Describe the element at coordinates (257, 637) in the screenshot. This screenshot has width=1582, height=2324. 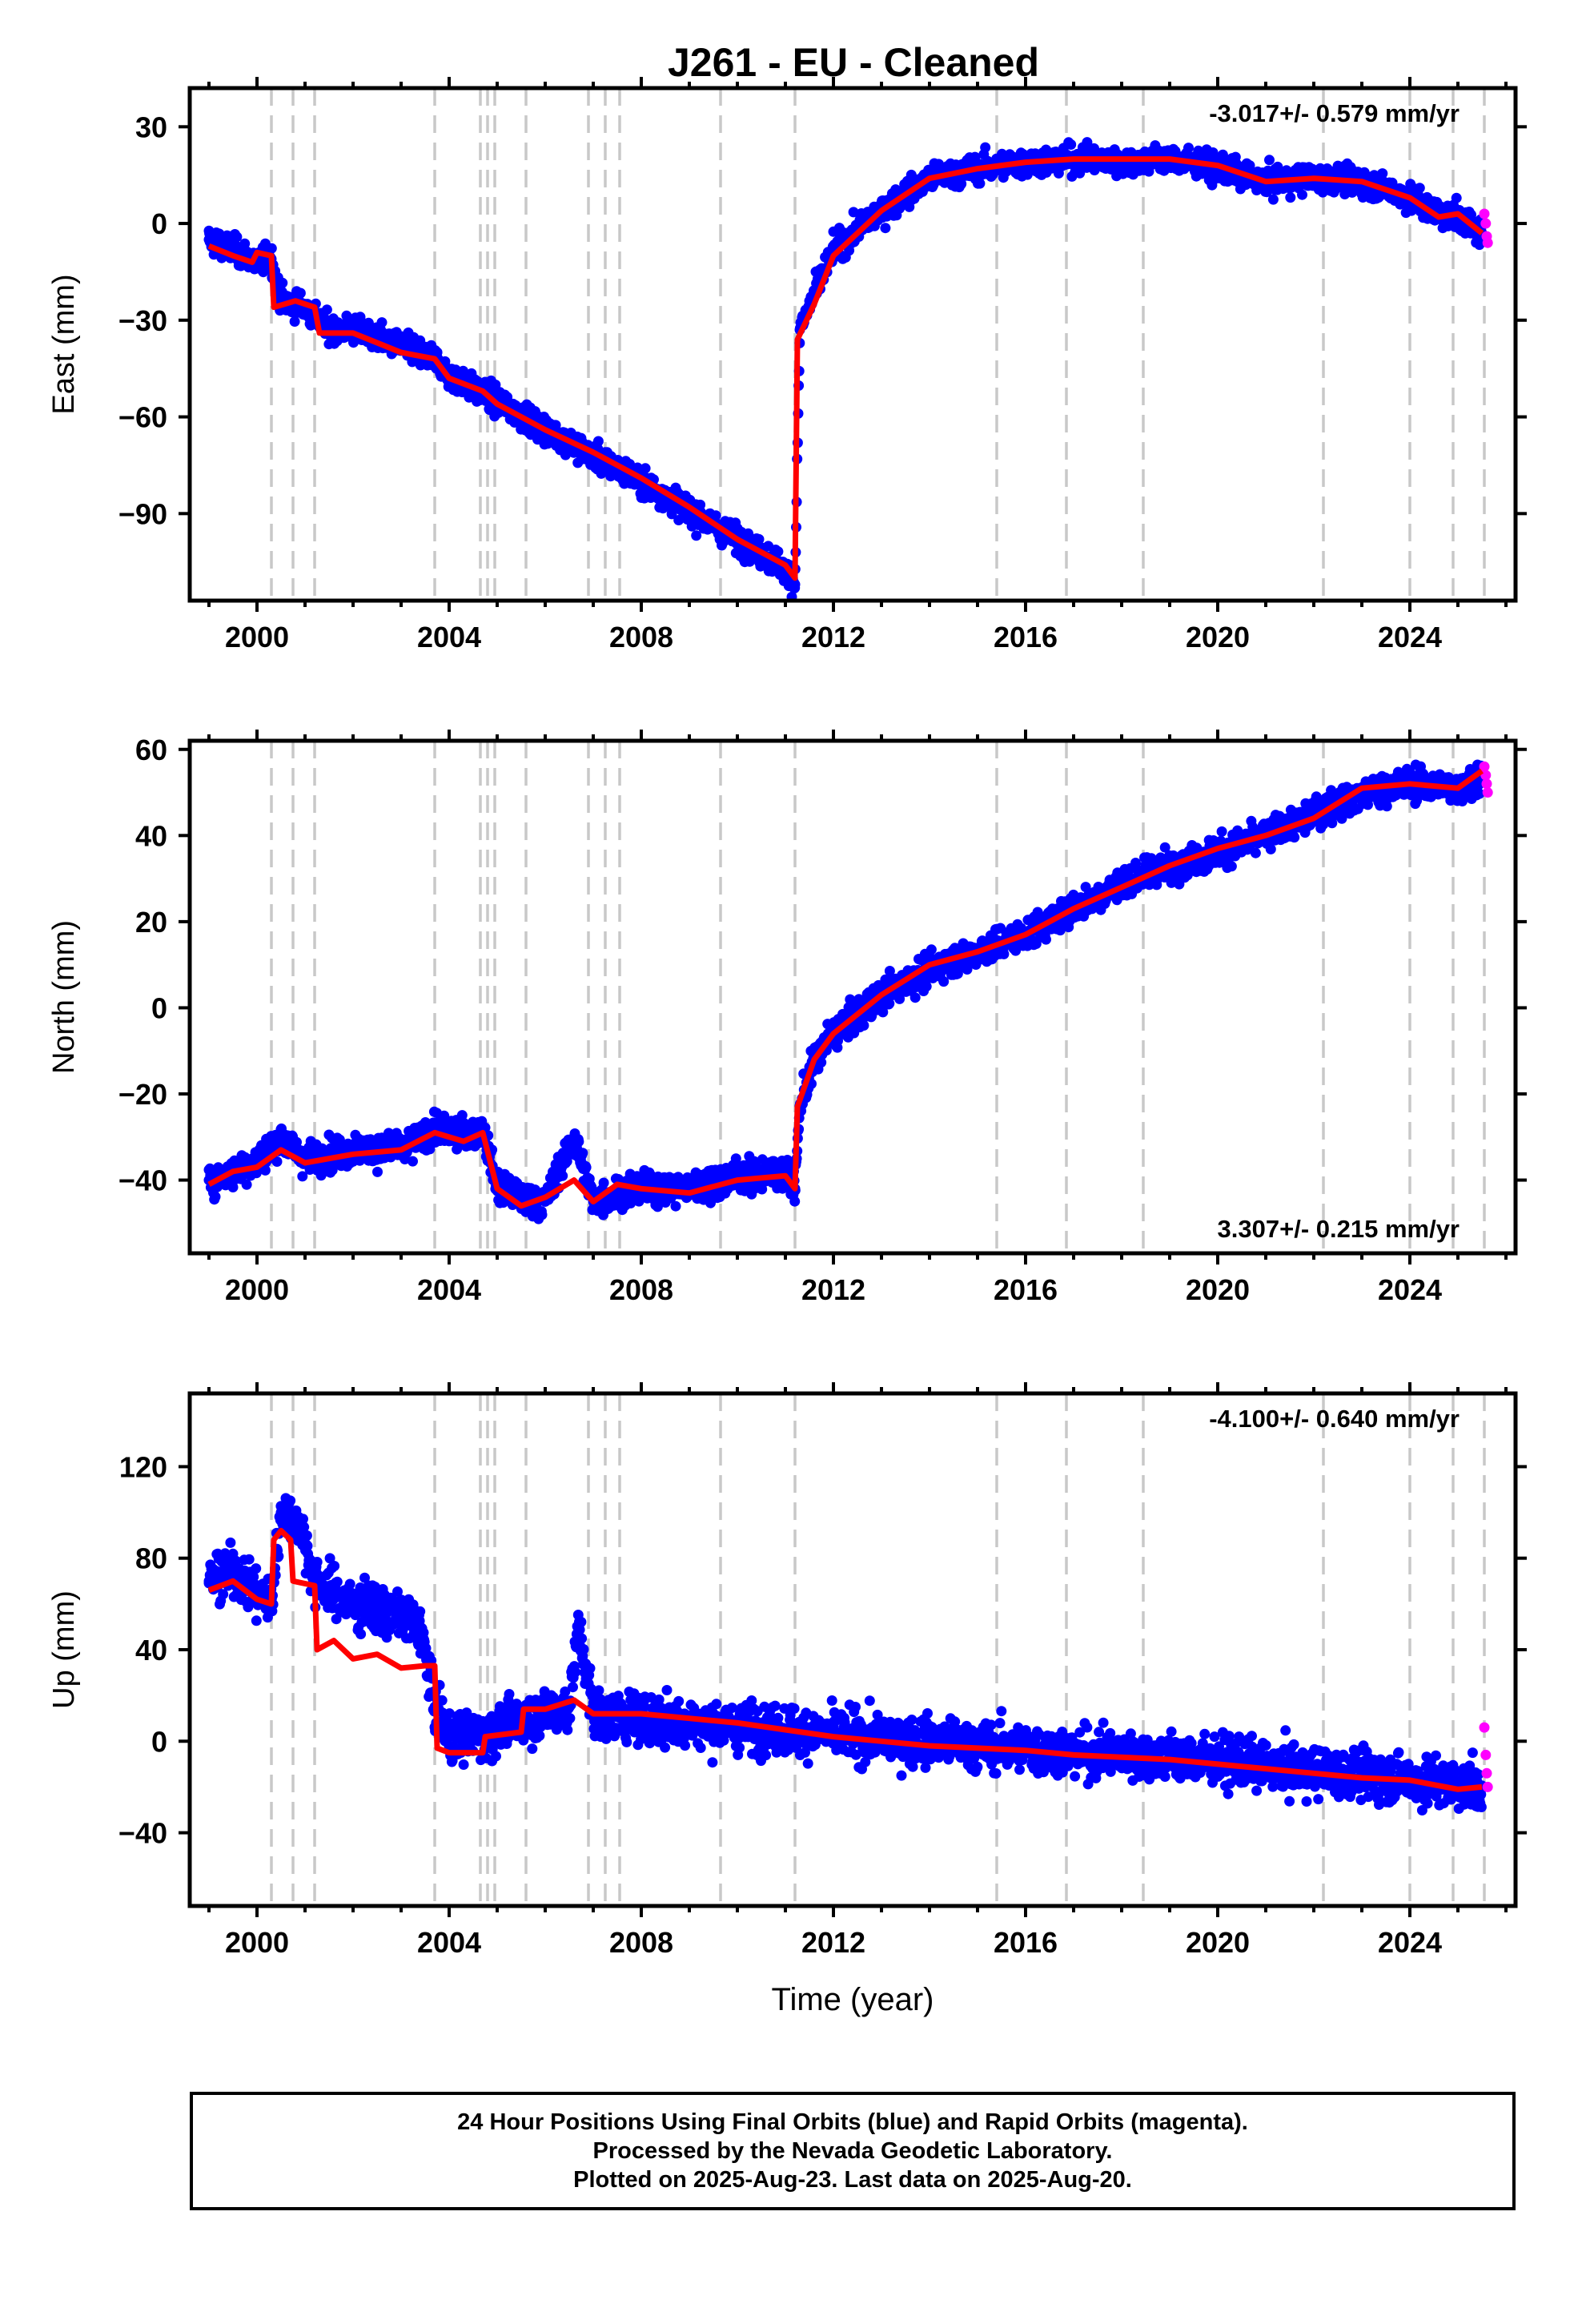
I see `x-tick-label: 2000` at that location.